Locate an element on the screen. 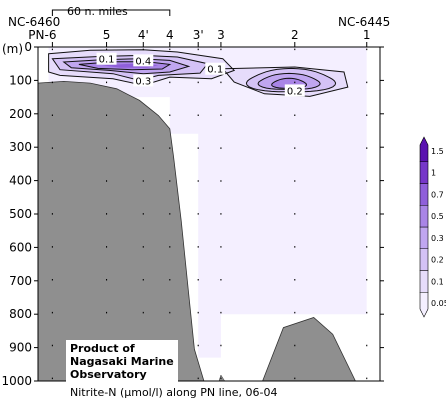  contour-labels: 0.1 0.4 0.3 0.1 0.2 is located at coordinates (200, 74).